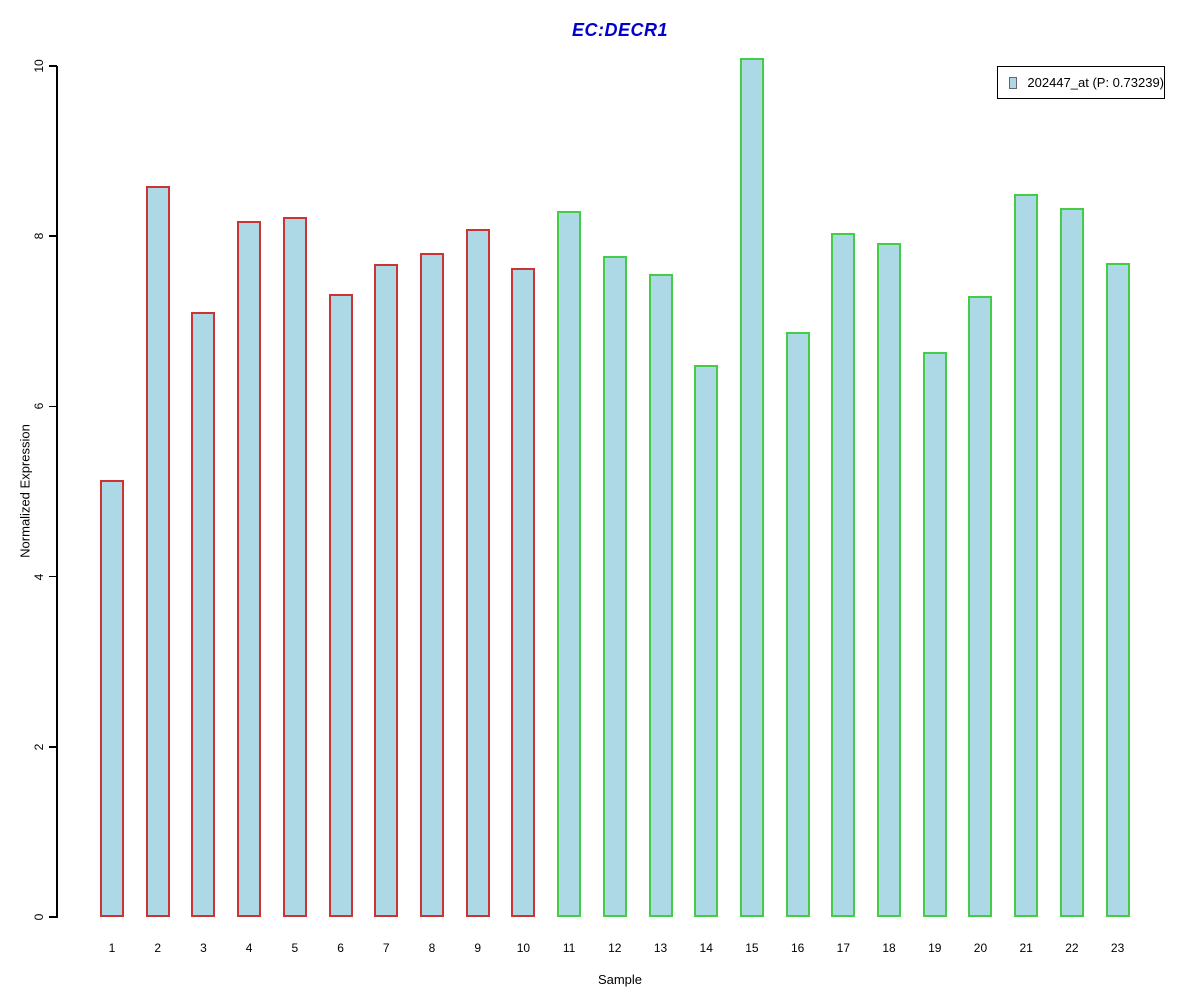 Image resolution: width=1200 pixels, height=1000 pixels. I want to click on y-tick-label: 0, so click(39, 917).